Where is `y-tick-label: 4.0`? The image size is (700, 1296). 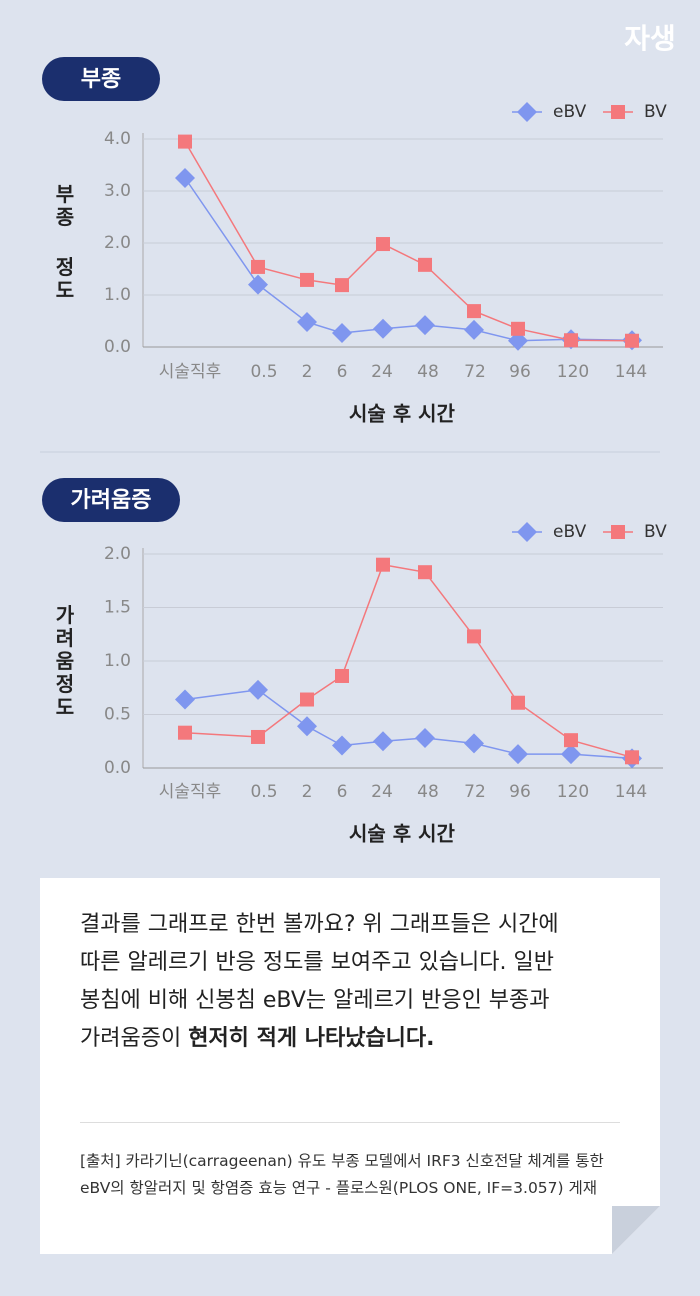 y-tick-label: 4.0 is located at coordinates (117, 139).